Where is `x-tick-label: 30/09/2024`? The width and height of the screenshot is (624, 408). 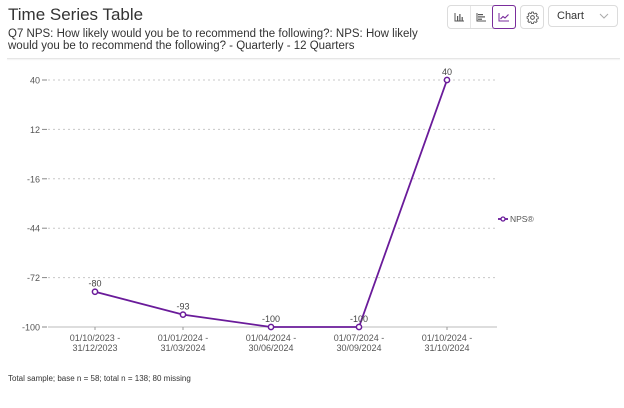
x-tick-label: 30/09/2024 is located at coordinates (358, 348).